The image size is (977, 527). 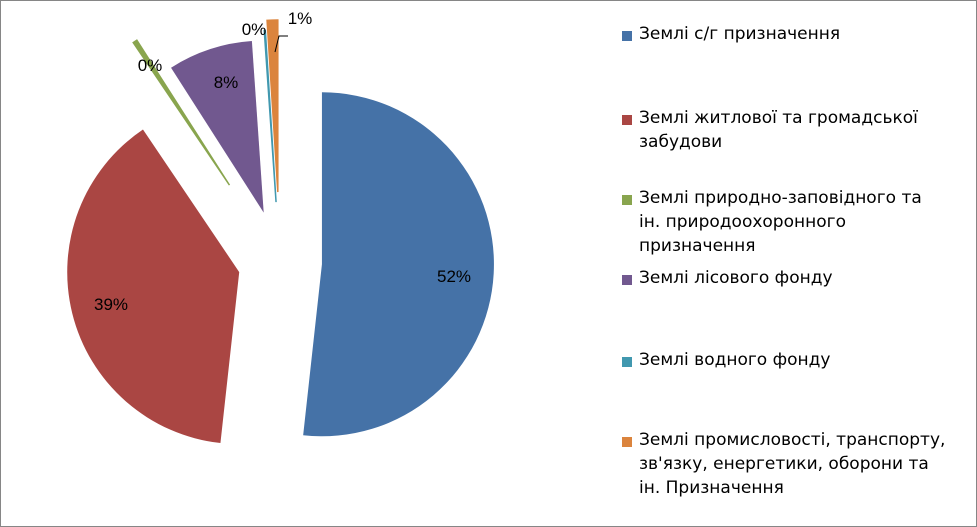 What do you see at coordinates (740, 34) in the screenshot?
I see `legend-label: Землі с/г призначення` at bounding box center [740, 34].